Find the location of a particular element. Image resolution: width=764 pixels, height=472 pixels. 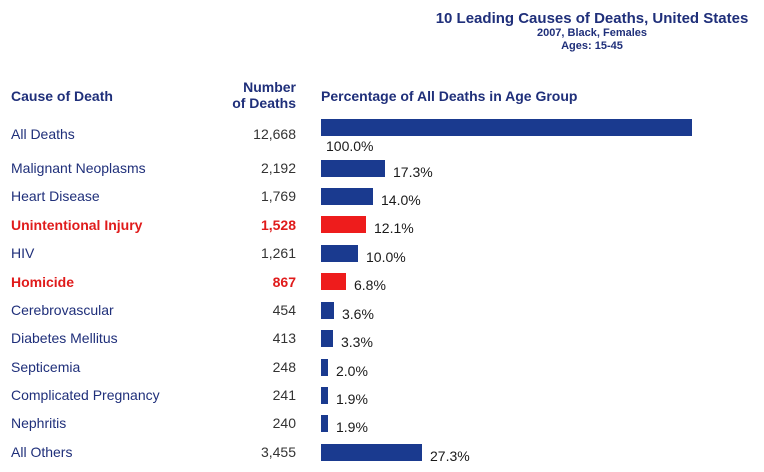

table-row: Malignant Neoplasms 2,192 17.3% is located at coordinates (382, 174).